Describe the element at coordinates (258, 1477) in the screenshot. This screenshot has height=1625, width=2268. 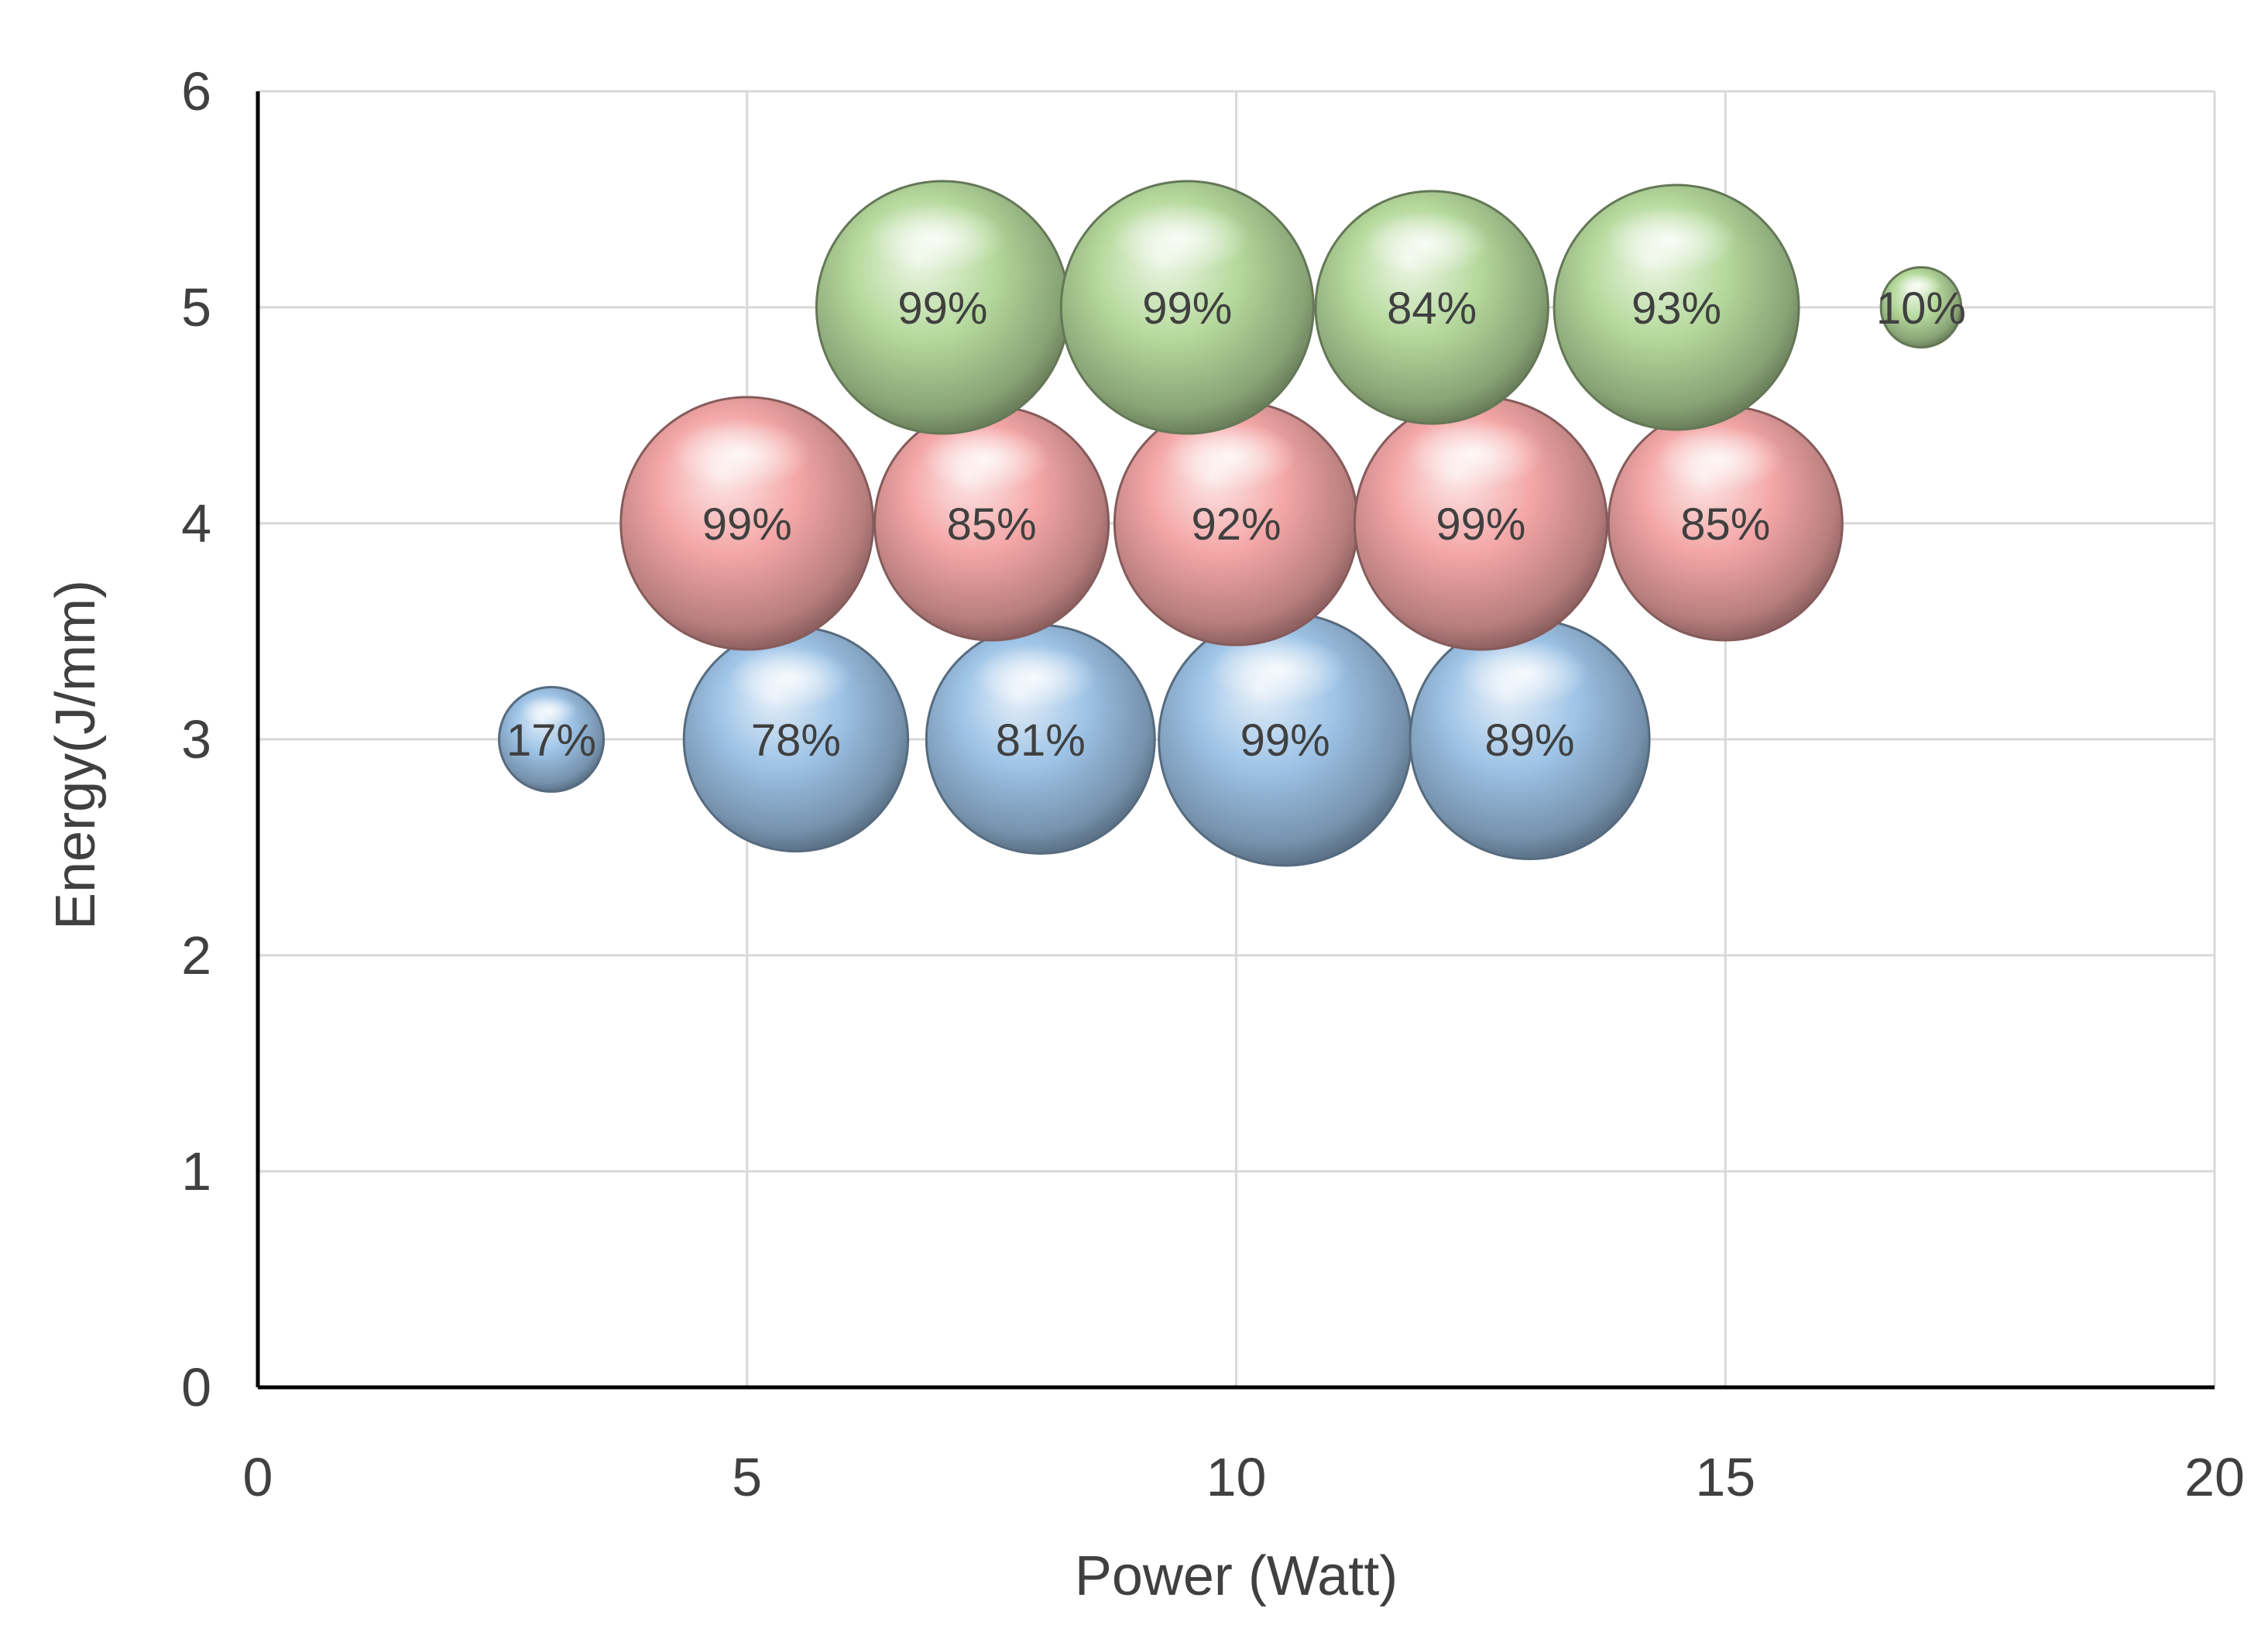
I see `x-tick-label: 0` at that location.